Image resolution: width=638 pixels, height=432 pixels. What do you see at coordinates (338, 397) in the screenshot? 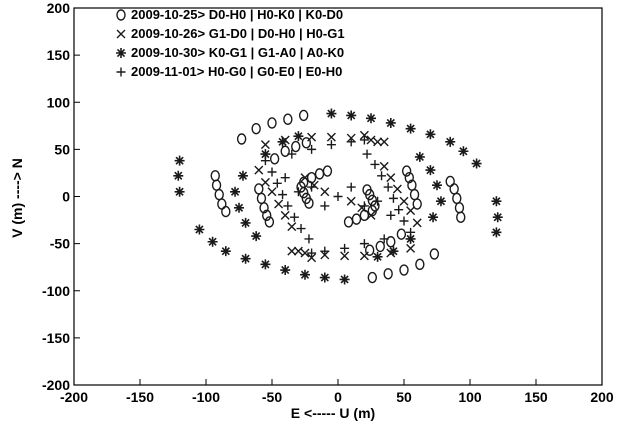
I see `x-tick-label: 0` at bounding box center [338, 397].